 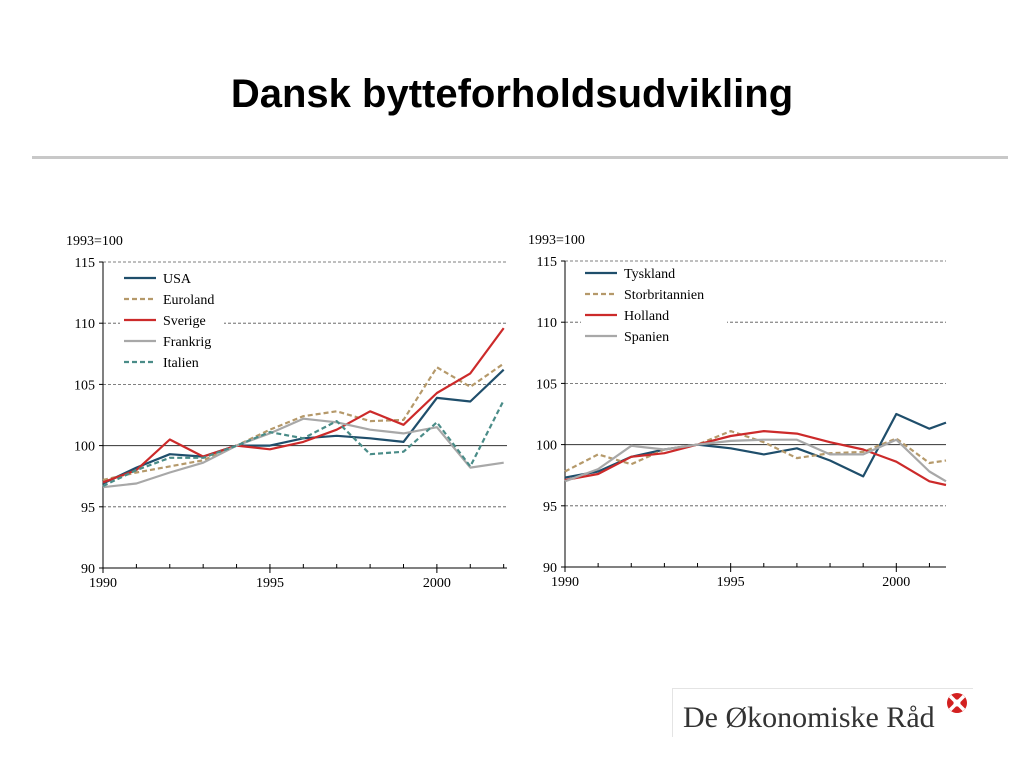 What do you see at coordinates (957, 703) in the screenshot?
I see `red-star-icon` at bounding box center [957, 703].